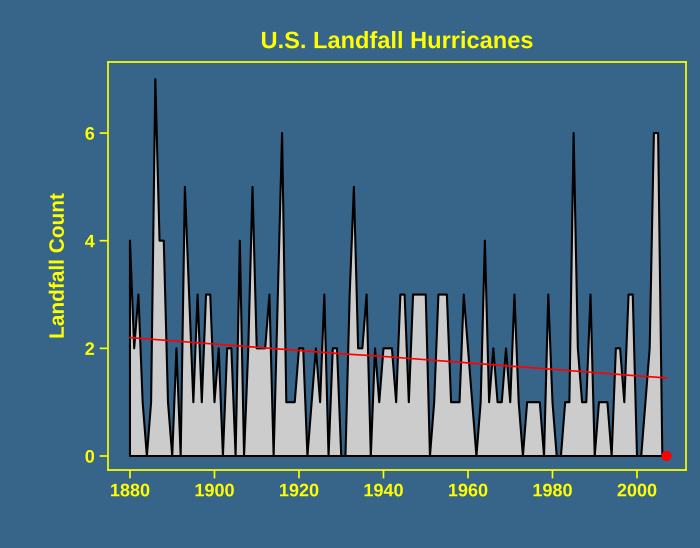 The image size is (700, 548). What do you see at coordinates (383, 490) in the screenshot?
I see `x-tick-label: 1940` at bounding box center [383, 490].